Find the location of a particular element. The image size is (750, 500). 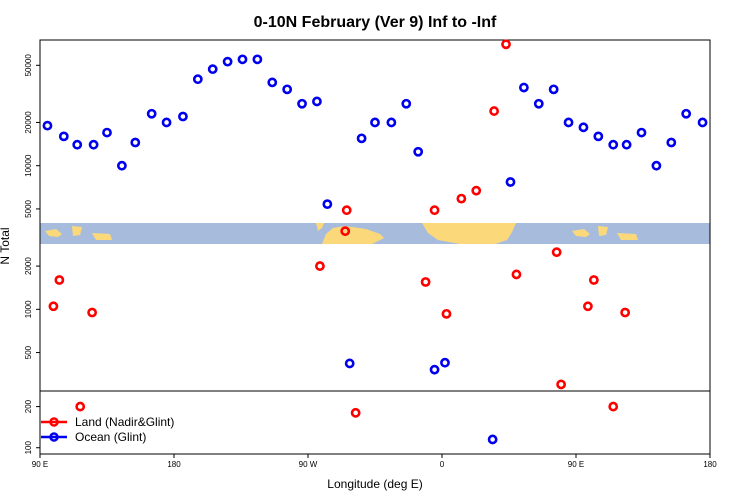

land-south-america is located at coordinates (353, 235).